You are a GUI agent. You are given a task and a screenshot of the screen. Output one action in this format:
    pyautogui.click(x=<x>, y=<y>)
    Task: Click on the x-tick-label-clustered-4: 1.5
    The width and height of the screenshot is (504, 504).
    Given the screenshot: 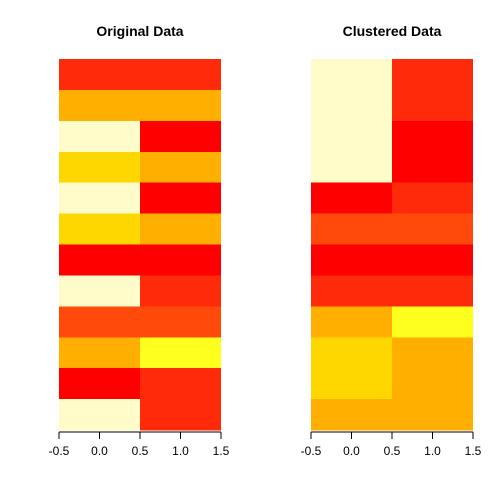 What is the action you would take?
    pyautogui.click(x=473, y=451)
    